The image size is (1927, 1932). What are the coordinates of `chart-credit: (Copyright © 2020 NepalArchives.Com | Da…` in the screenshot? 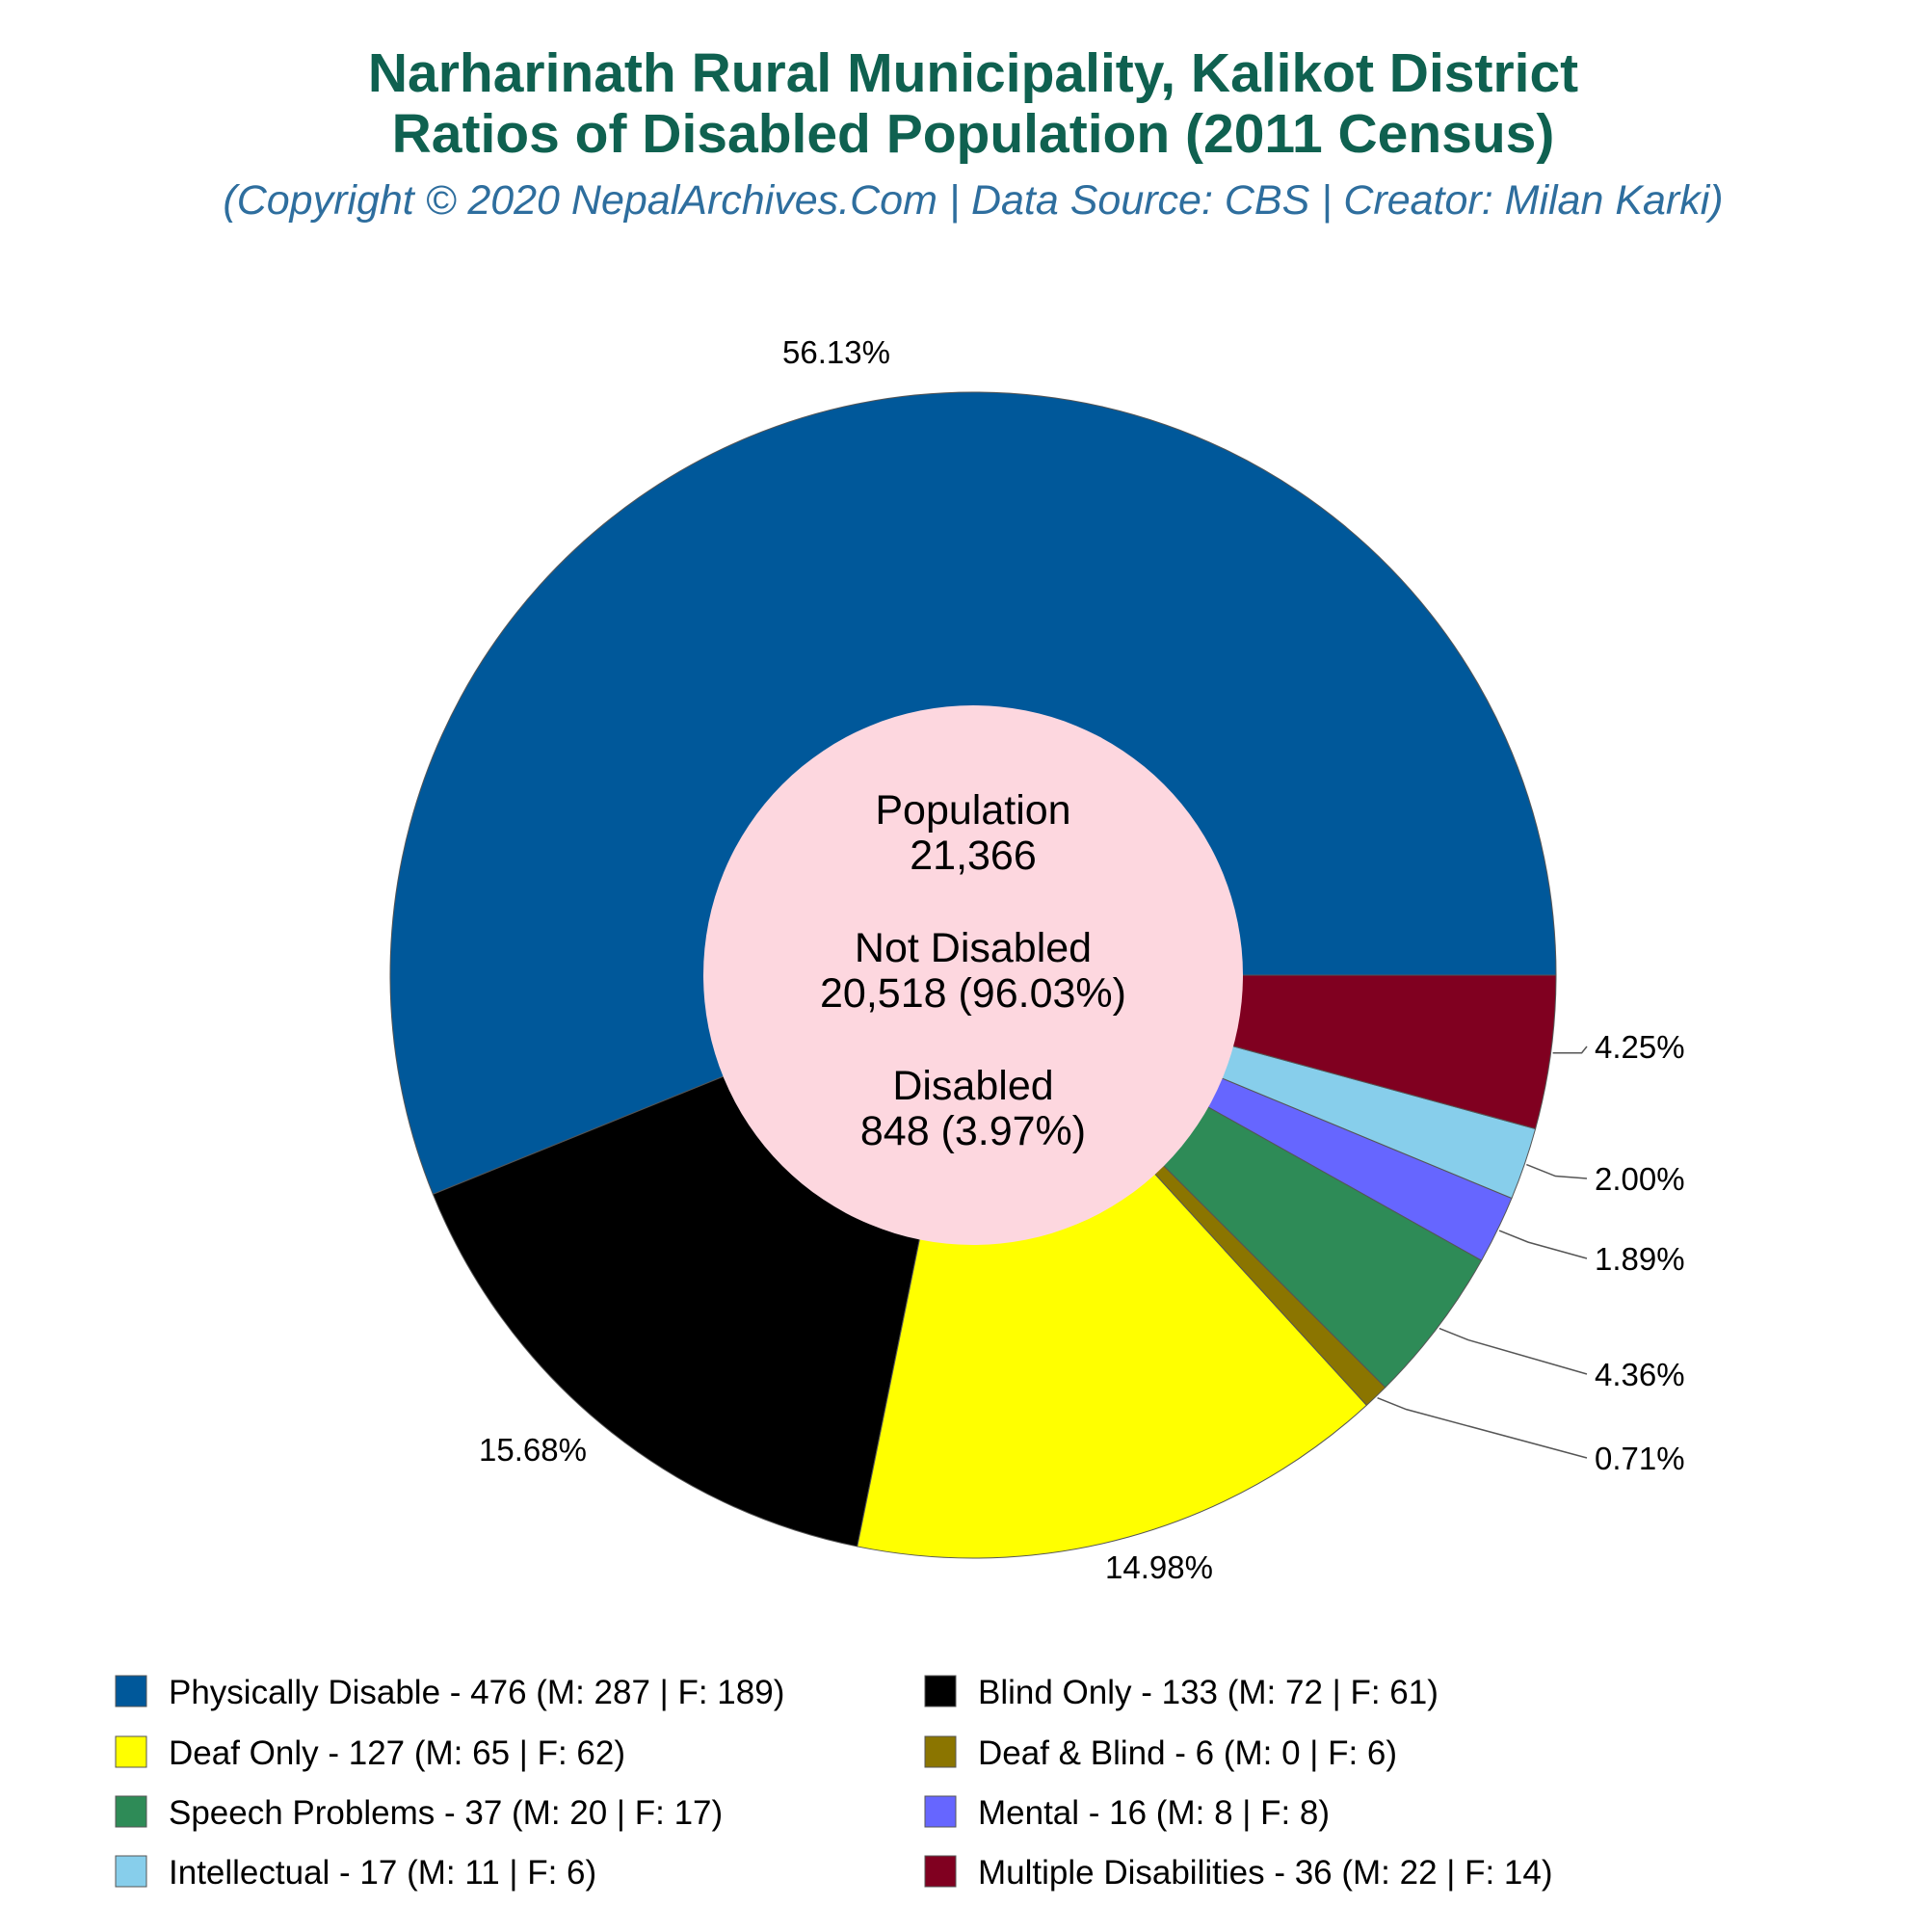 It's located at (973, 200).